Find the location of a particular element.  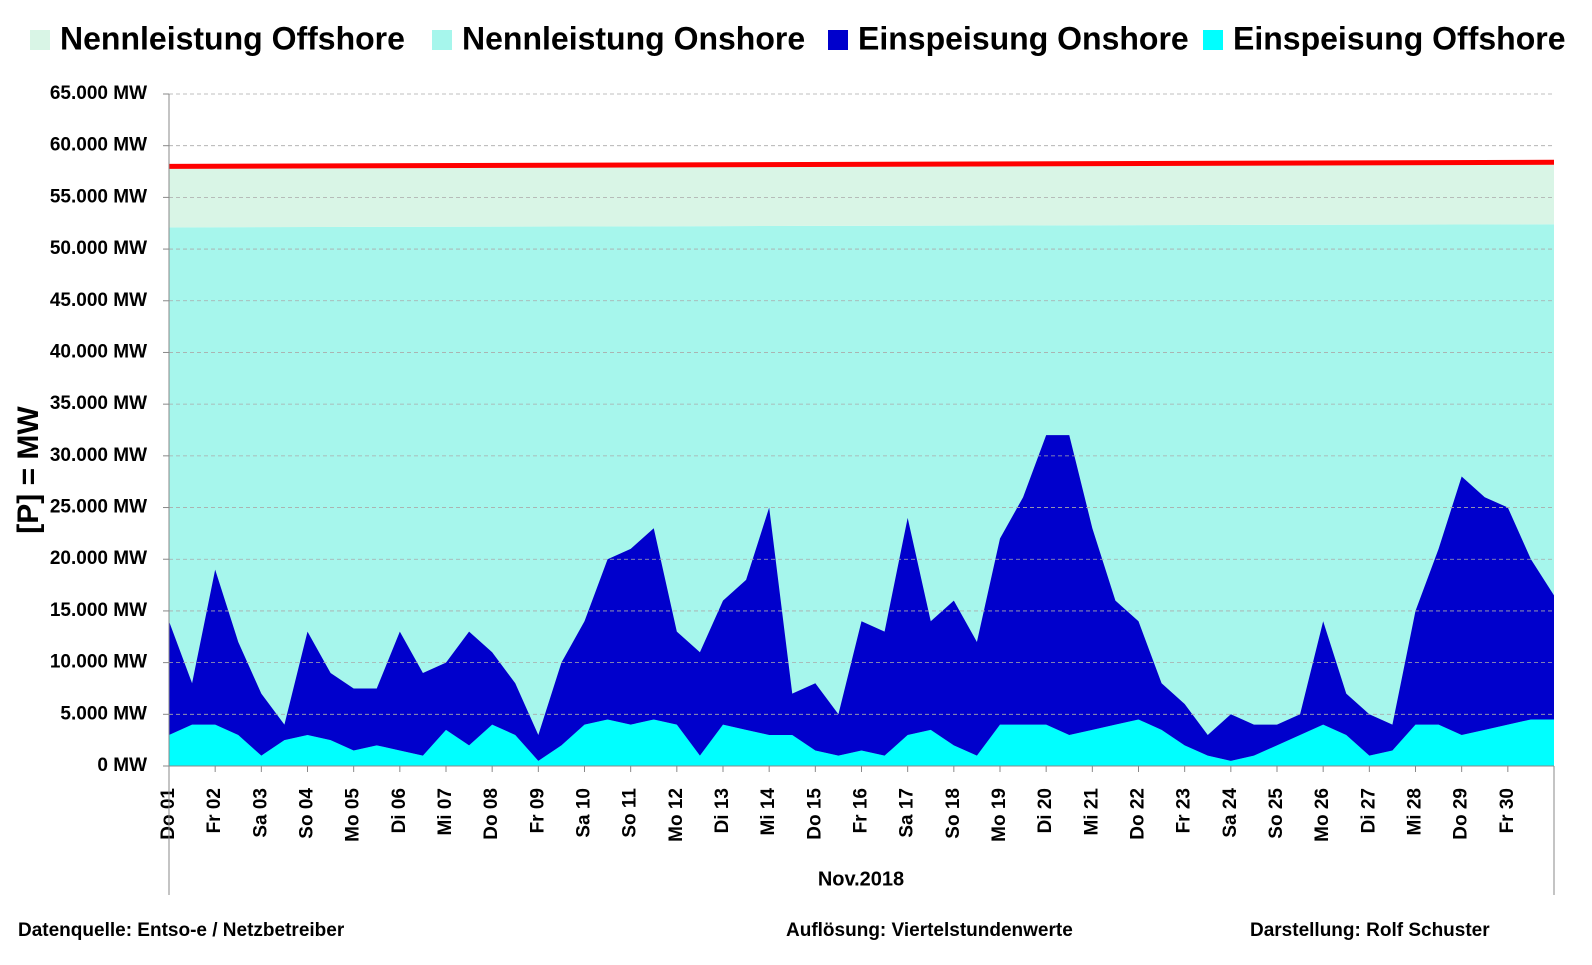

x-tick-label: Do 08 is located at coordinates (491, 814).